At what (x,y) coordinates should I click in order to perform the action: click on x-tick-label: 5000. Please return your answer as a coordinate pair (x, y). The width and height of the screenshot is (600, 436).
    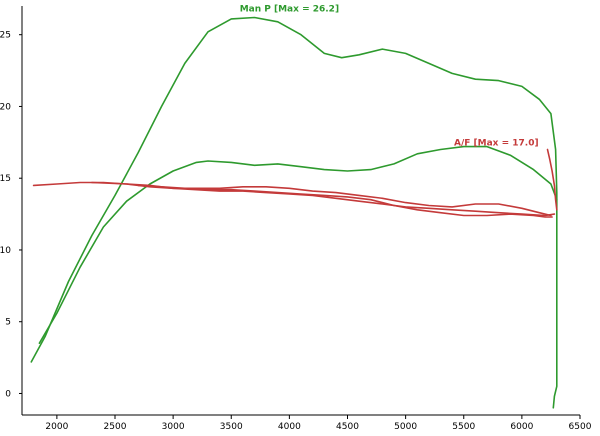
    Looking at the image, I should click on (405, 427).